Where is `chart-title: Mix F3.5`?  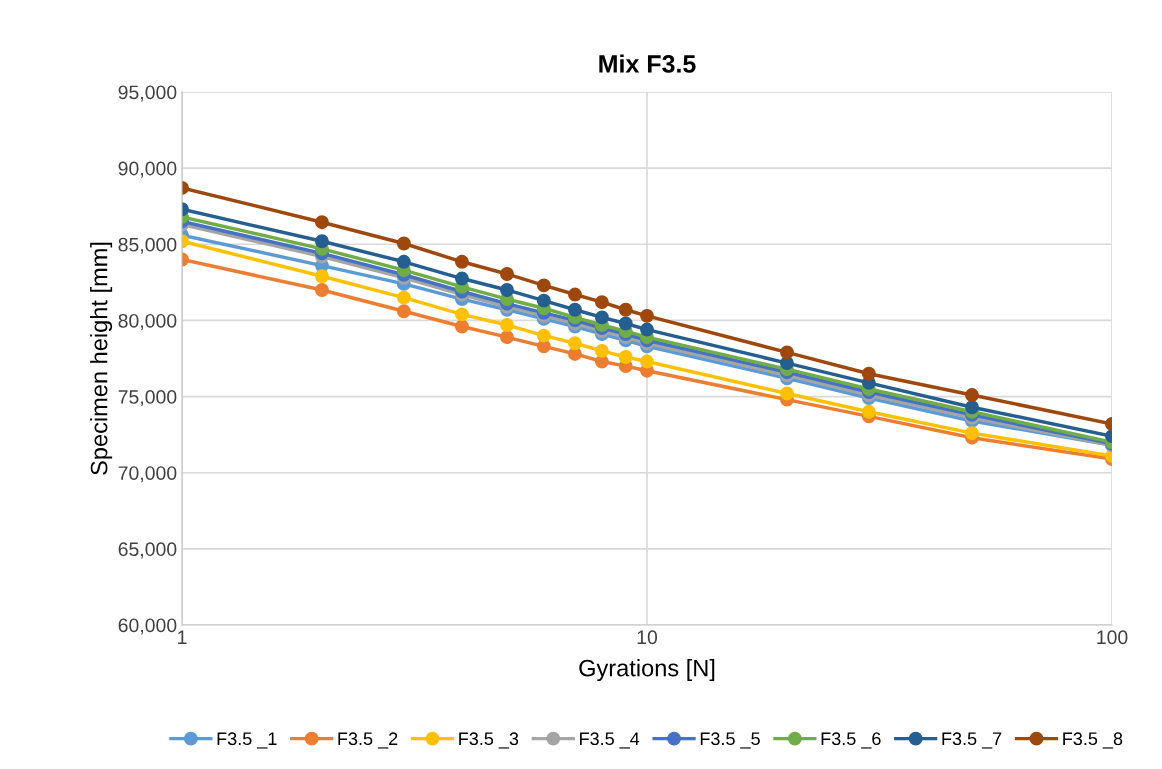
chart-title: Mix F3.5 is located at coordinates (647, 63).